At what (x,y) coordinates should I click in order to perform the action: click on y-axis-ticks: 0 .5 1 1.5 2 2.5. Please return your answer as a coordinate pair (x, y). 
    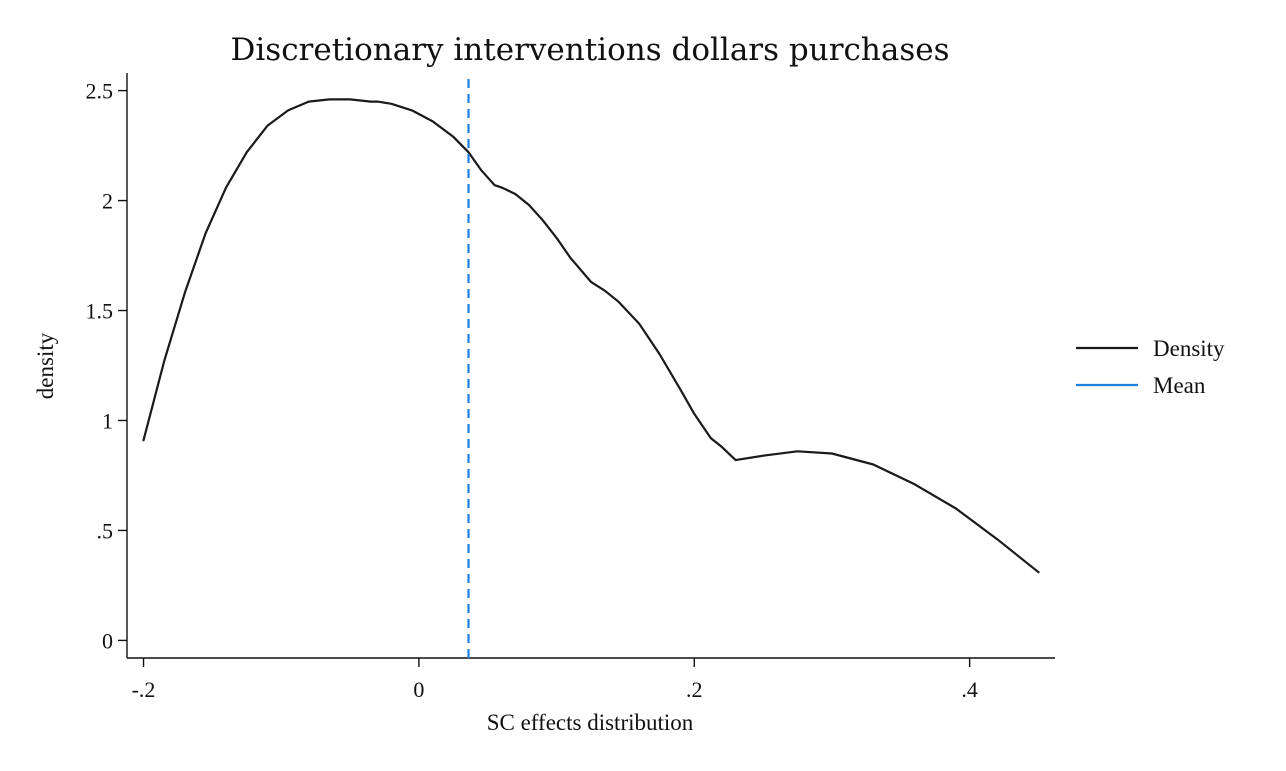
    Looking at the image, I should click on (106, 366).